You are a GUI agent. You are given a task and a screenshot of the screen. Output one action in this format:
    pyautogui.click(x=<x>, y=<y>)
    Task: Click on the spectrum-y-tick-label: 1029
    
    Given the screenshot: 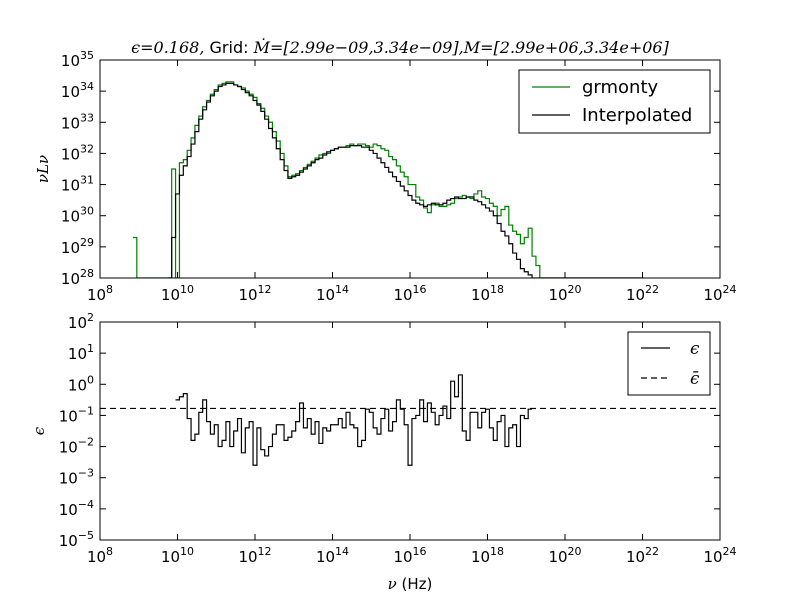 What is the action you would take?
    pyautogui.click(x=77, y=246)
    